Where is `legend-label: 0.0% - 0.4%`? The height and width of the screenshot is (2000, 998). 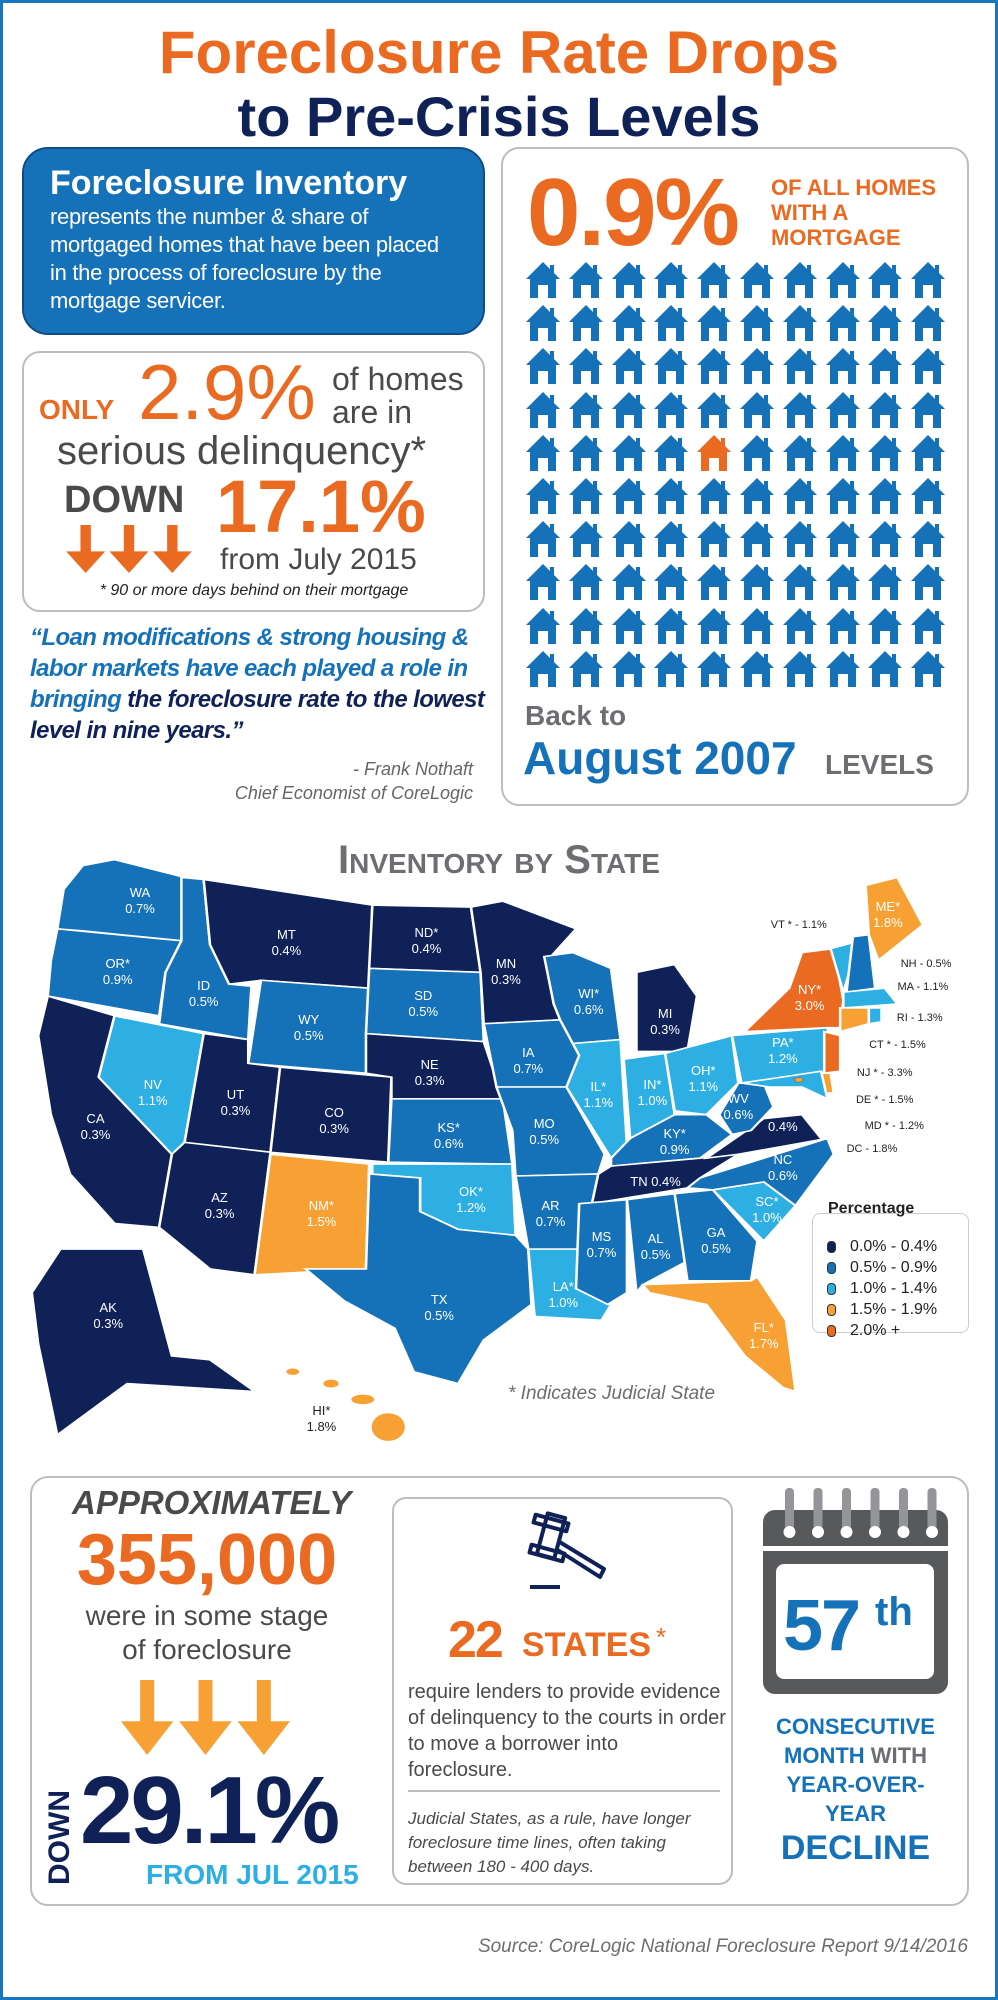 legend-label: 0.0% - 0.4% is located at coordinates (894, 1246).